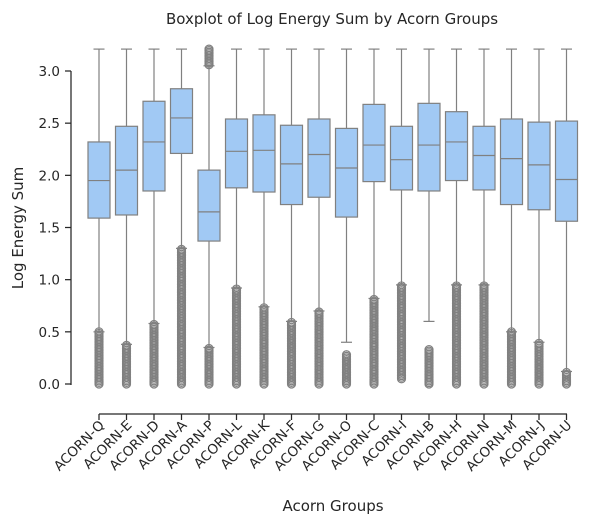 Image resolution: width=607 pixels, height=525 pixels. I want to click on y-tick-label: 0.5, so click(49, 333).